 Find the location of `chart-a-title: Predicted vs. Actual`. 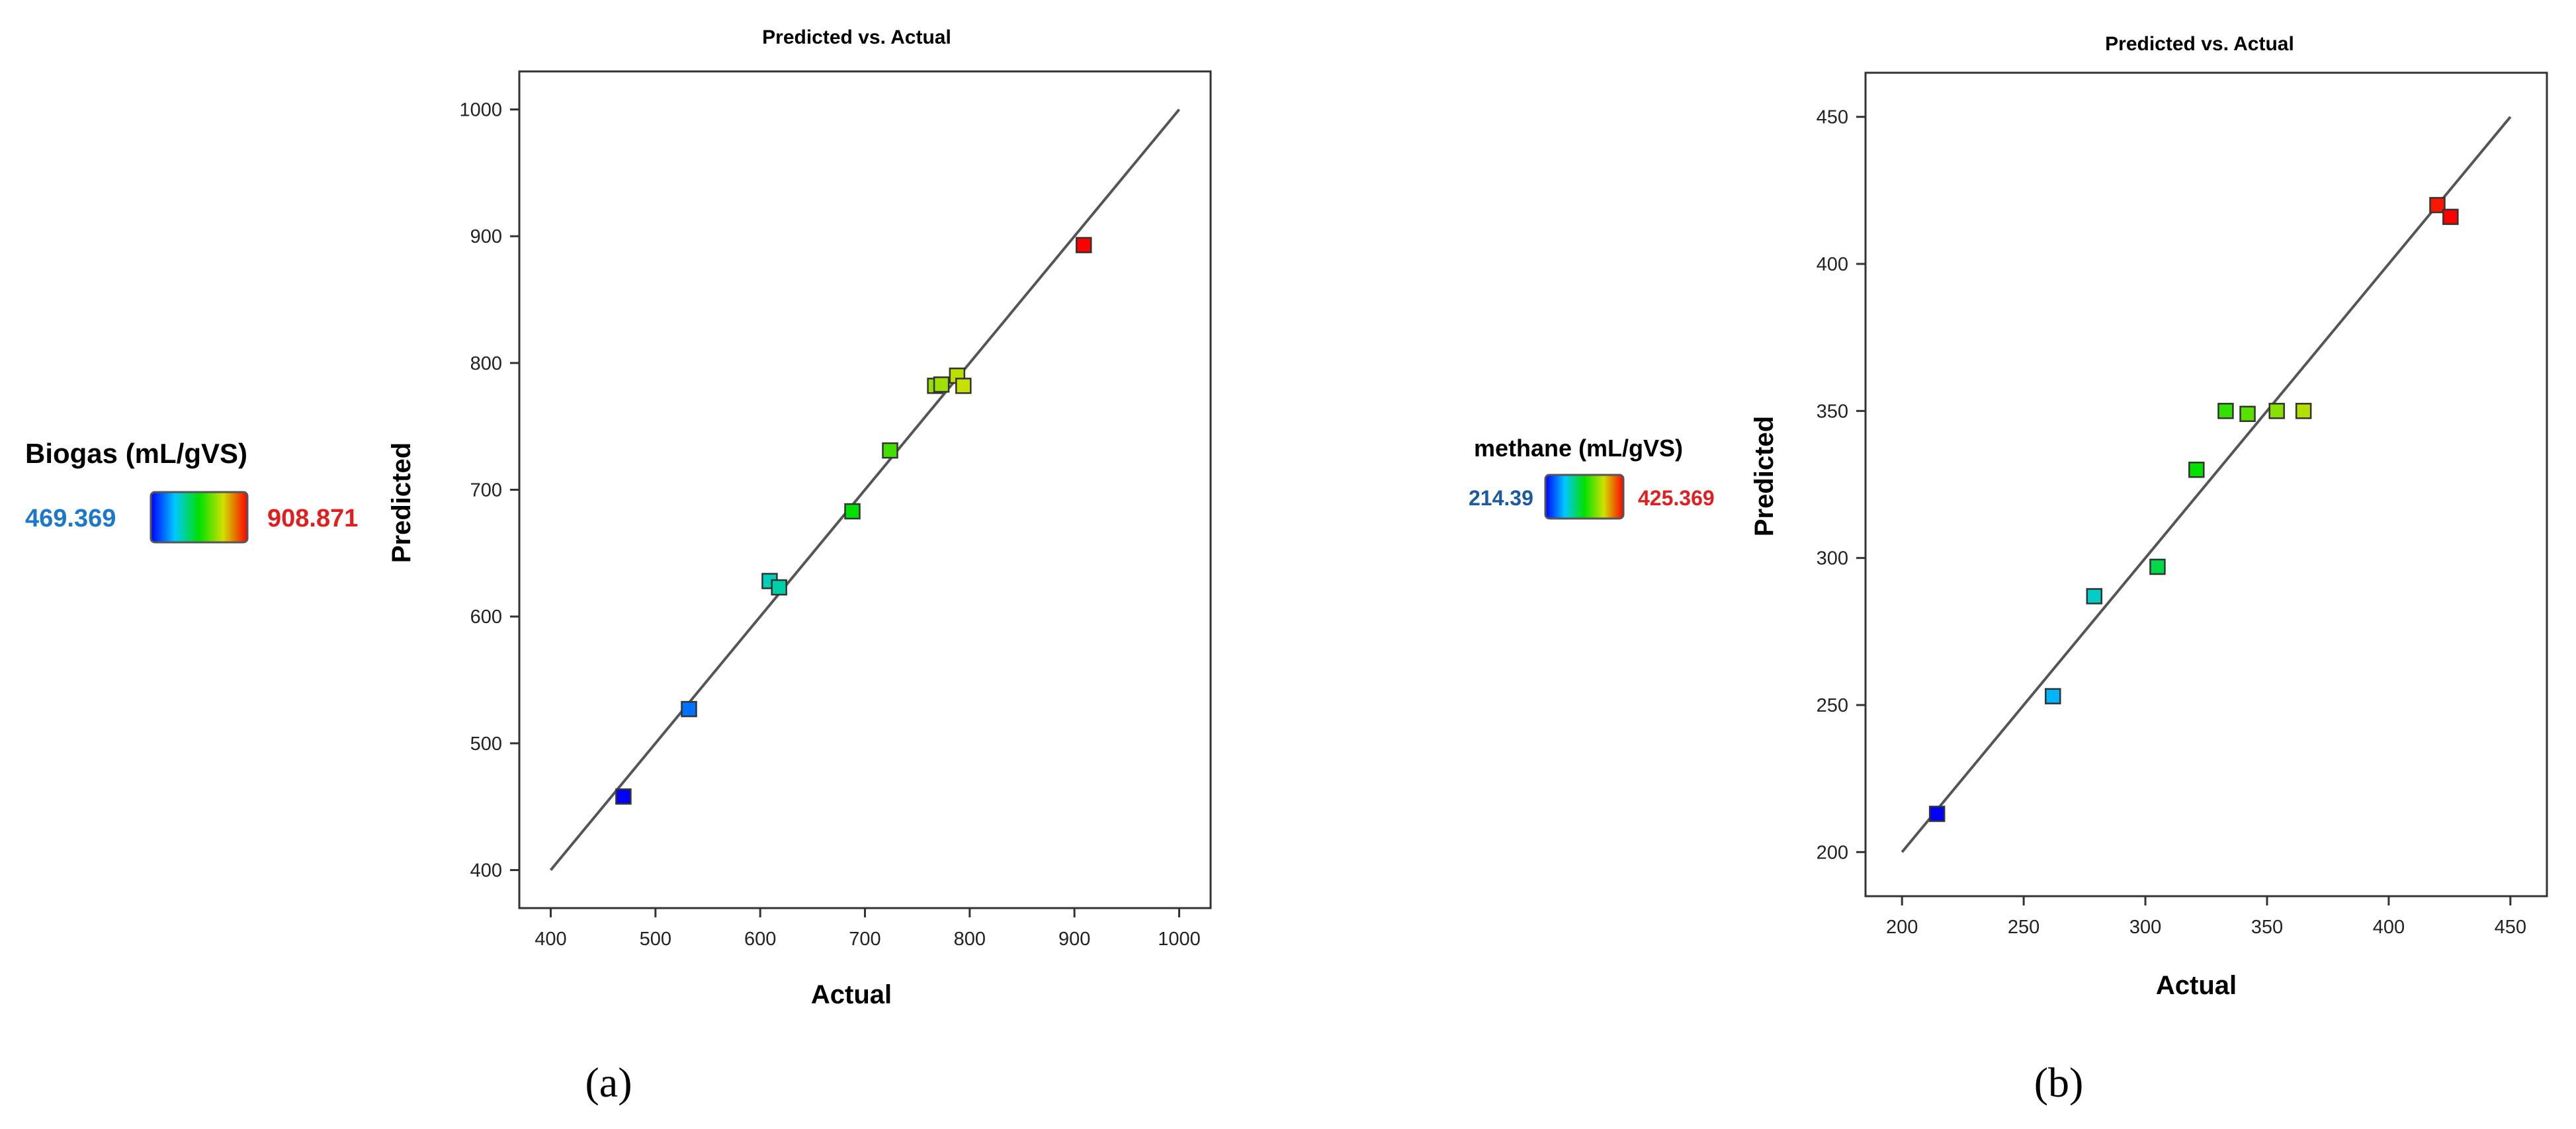

chart-a-title: Predicted vs. Actual is located at coordinates (856, 37).